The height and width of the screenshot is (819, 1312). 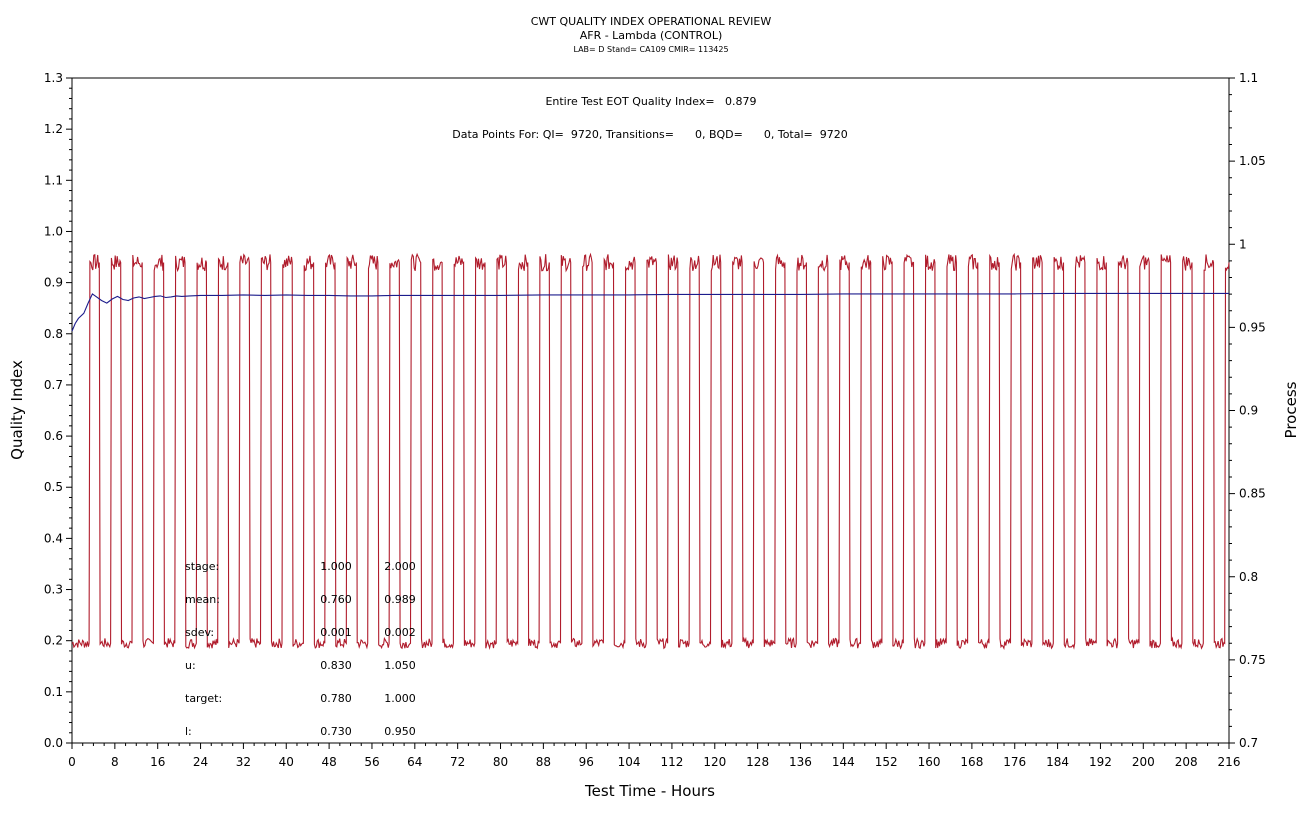 I want to click on y-axis-label: Quality Index, so click(x=17, y=410).